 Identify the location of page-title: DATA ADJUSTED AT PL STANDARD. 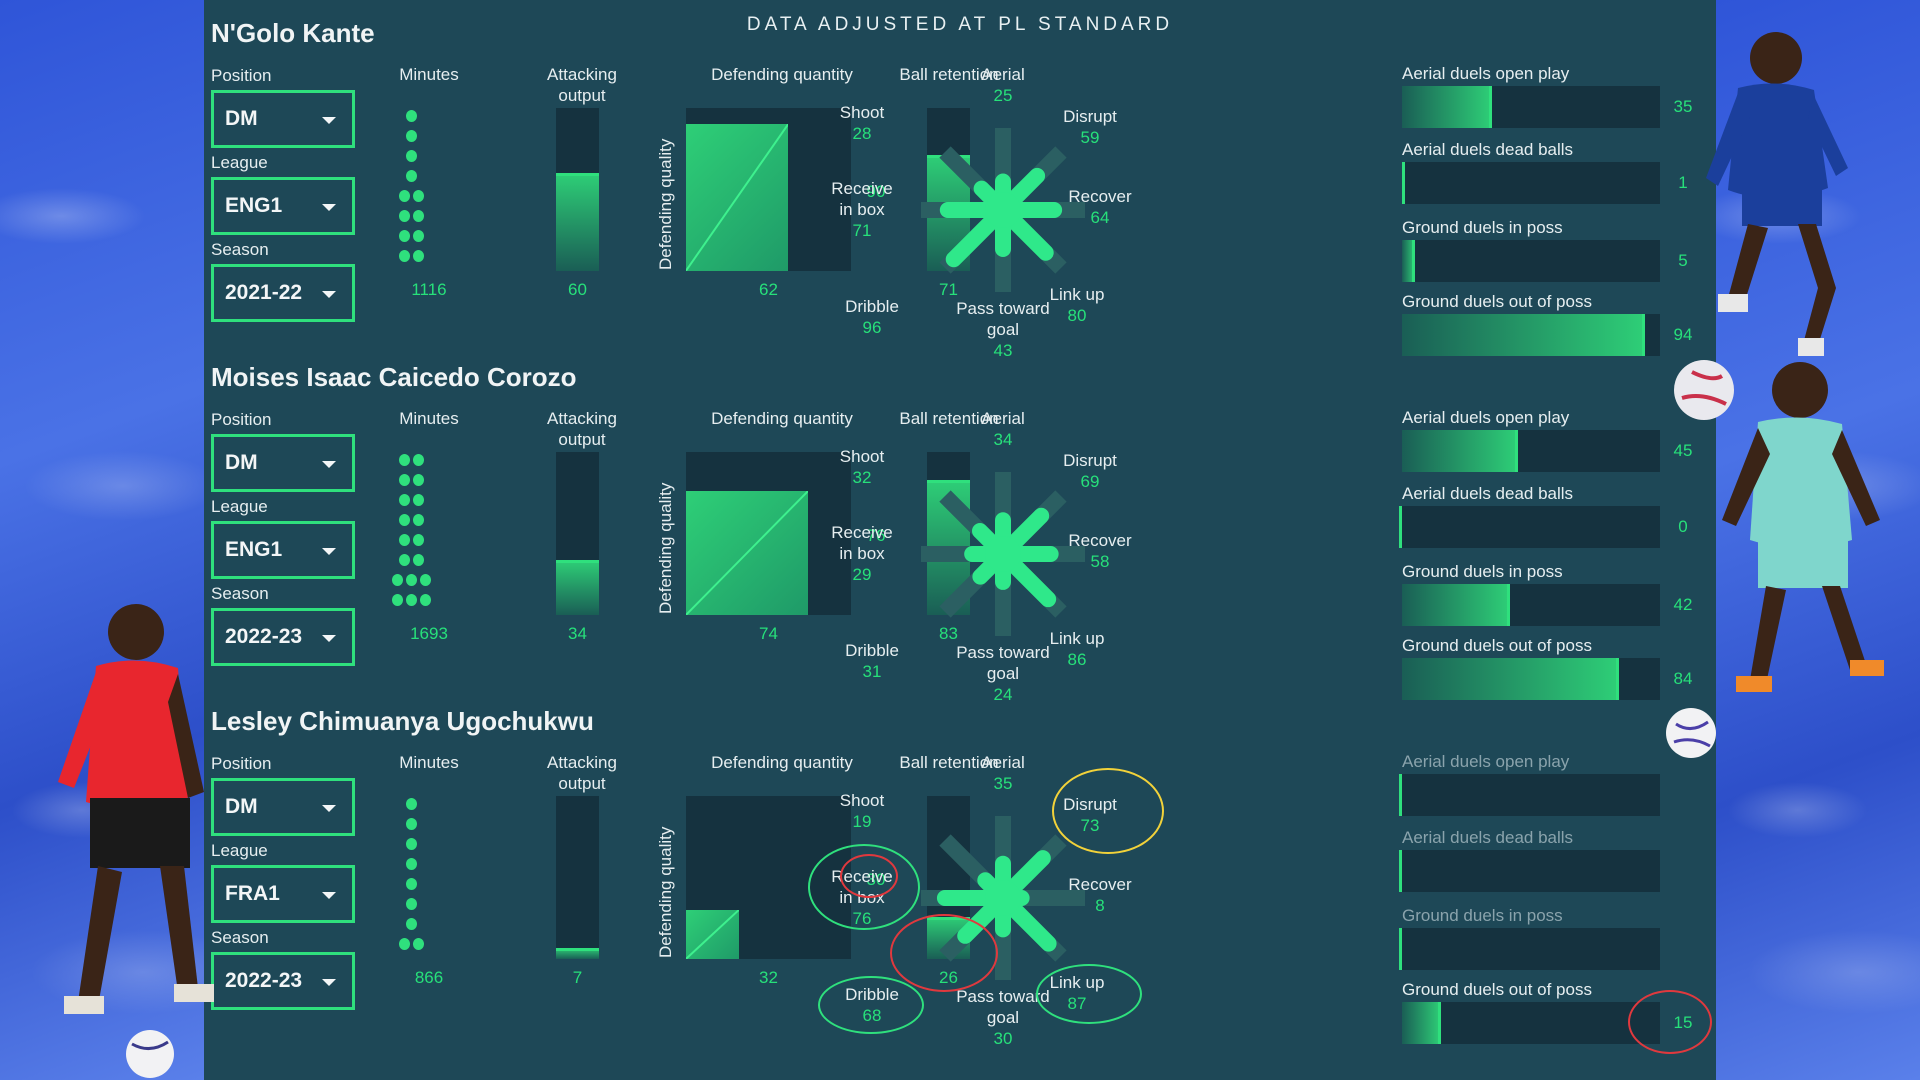
(960, 24).